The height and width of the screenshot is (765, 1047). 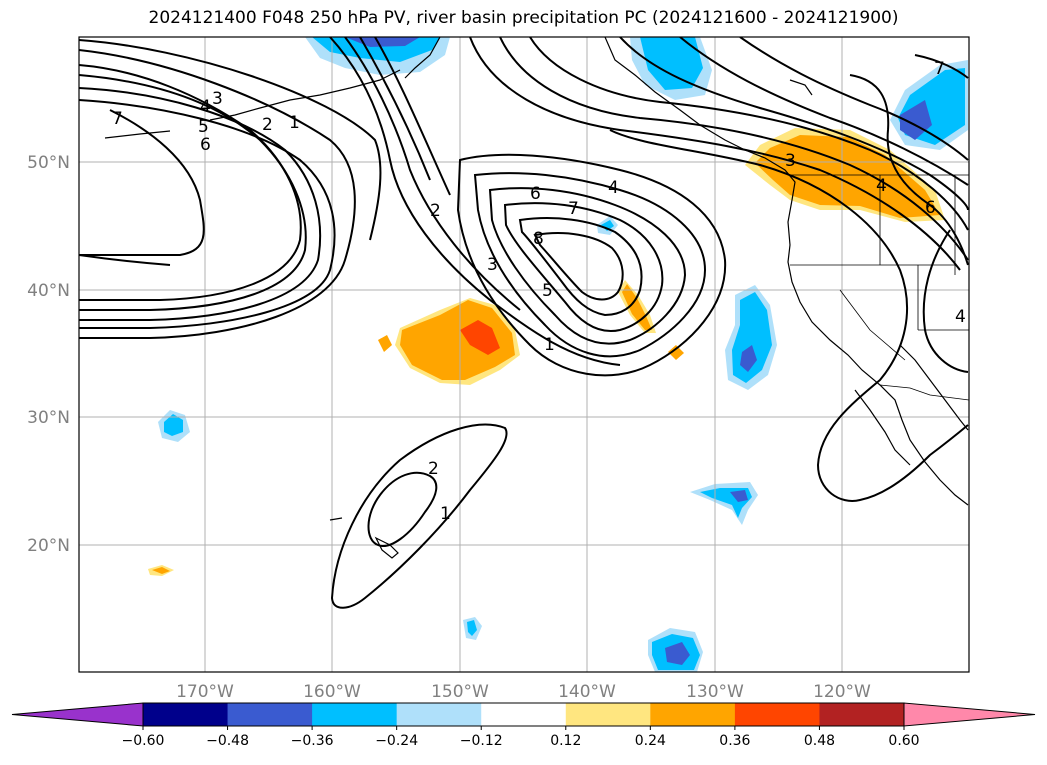 What do you see at coordinates (872, 325) in the screenshot?
I see `border-california` at bounding box center [872, 325].